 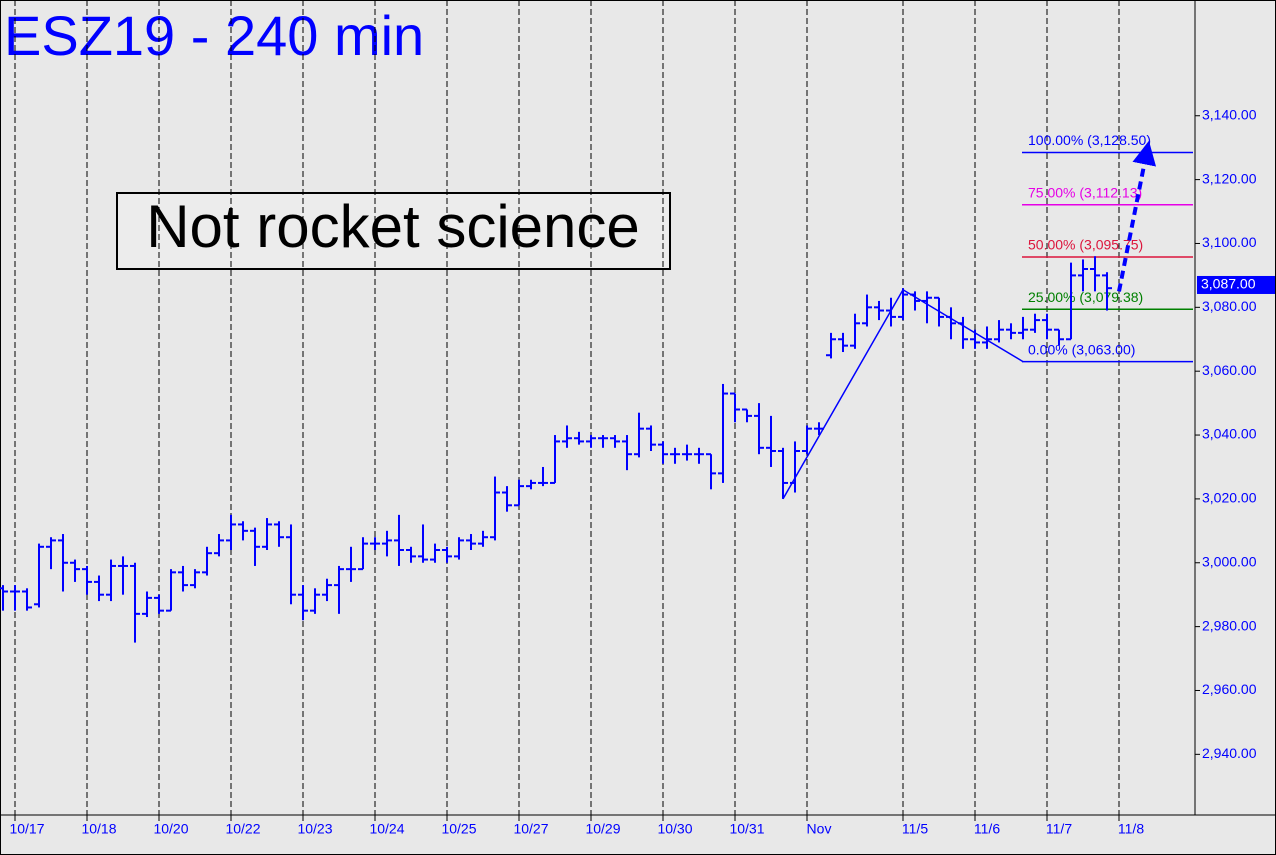 What do you see at coordinates (98, 829) in the screenshot?
I see `x-tick-label: 10/18` at bounding box center [98, 829].